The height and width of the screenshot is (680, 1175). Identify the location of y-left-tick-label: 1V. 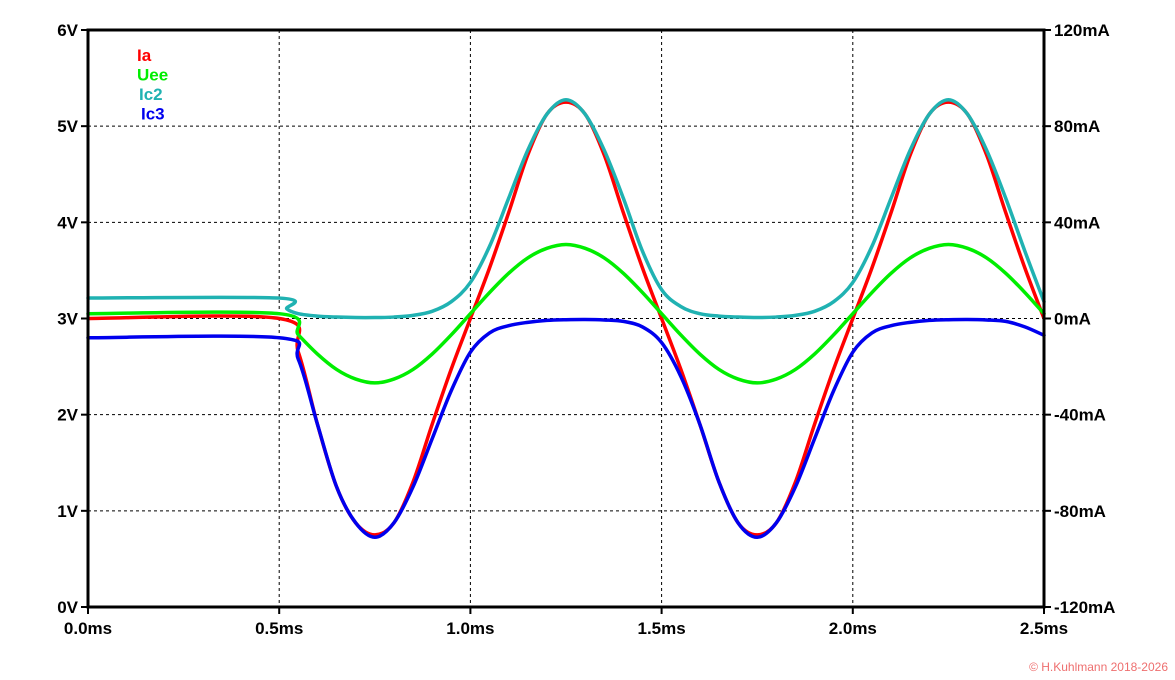
(67, 511).